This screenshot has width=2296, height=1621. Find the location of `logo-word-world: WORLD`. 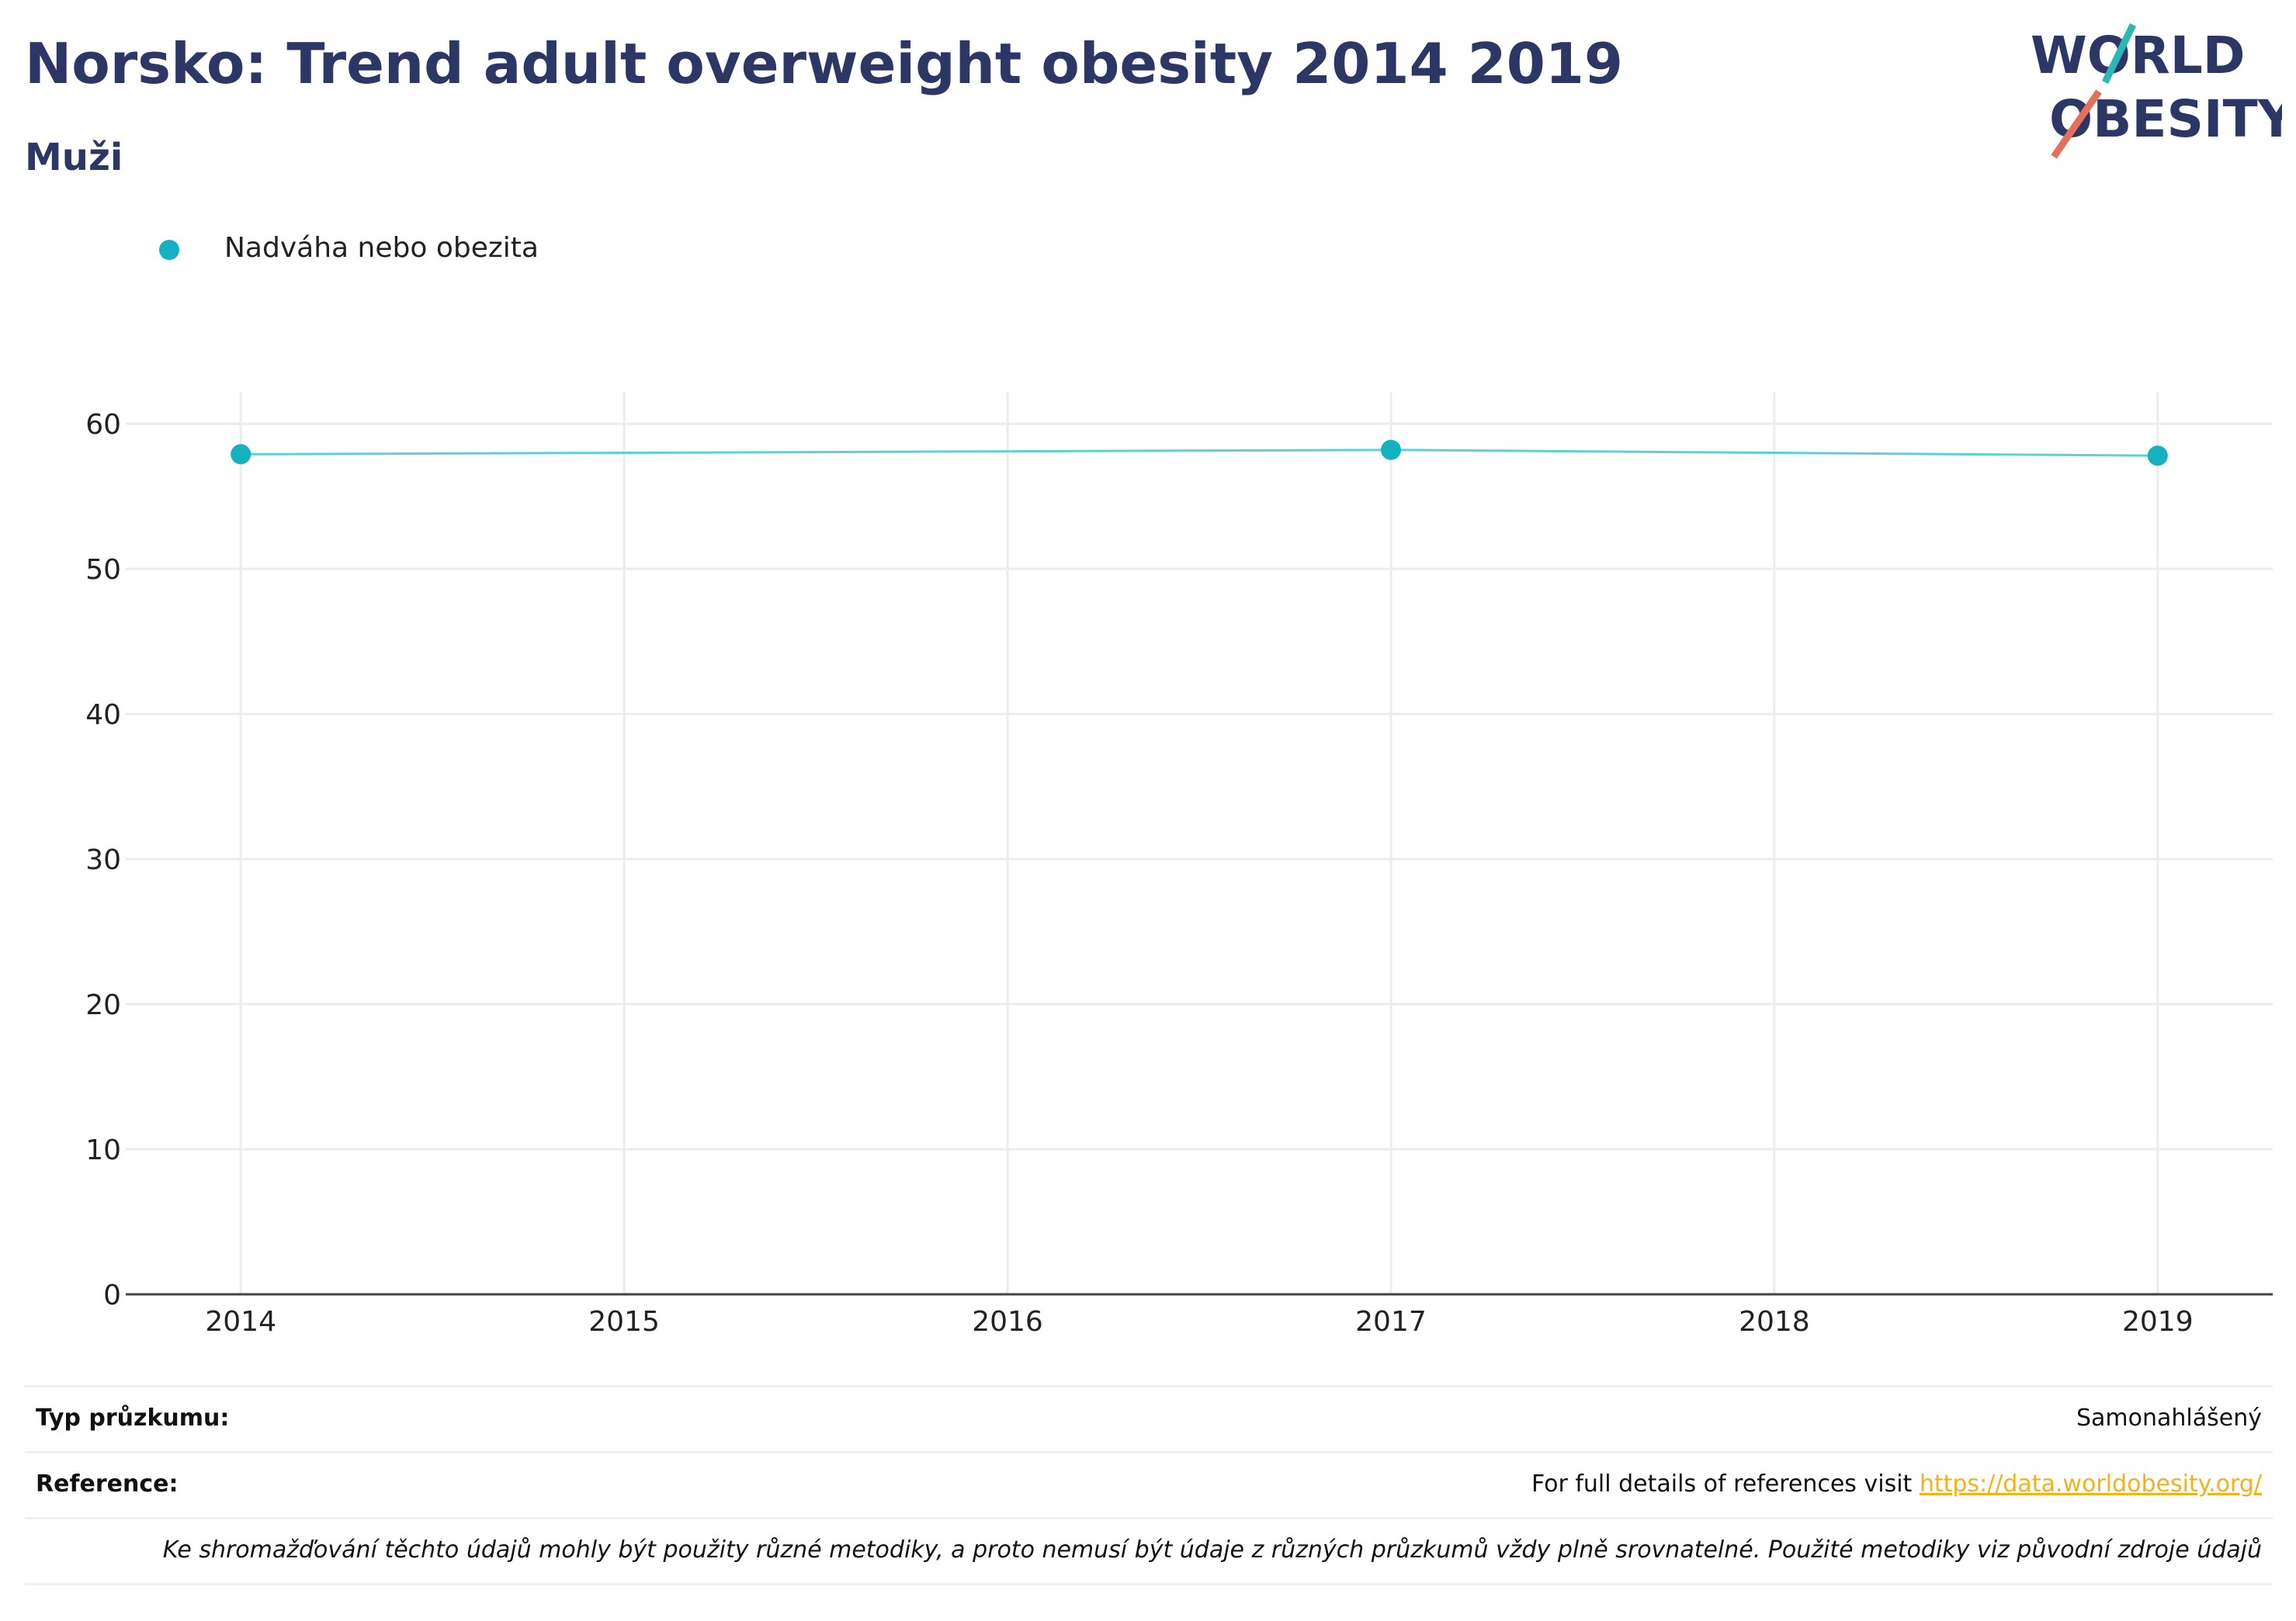

logo-word-world: WORLD is located at coordinates (2138, 55).